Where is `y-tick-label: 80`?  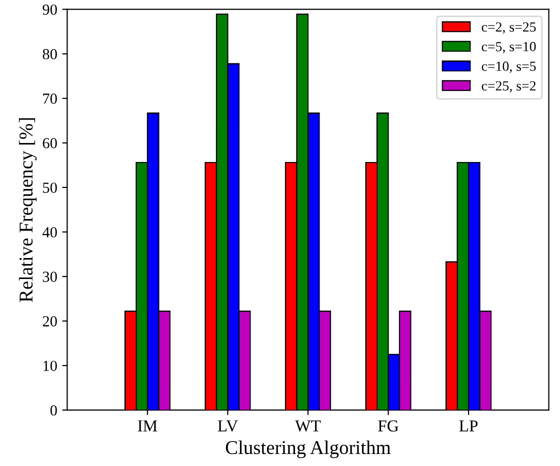
y-tick-label: 80 is located at coordinates (49, 54).